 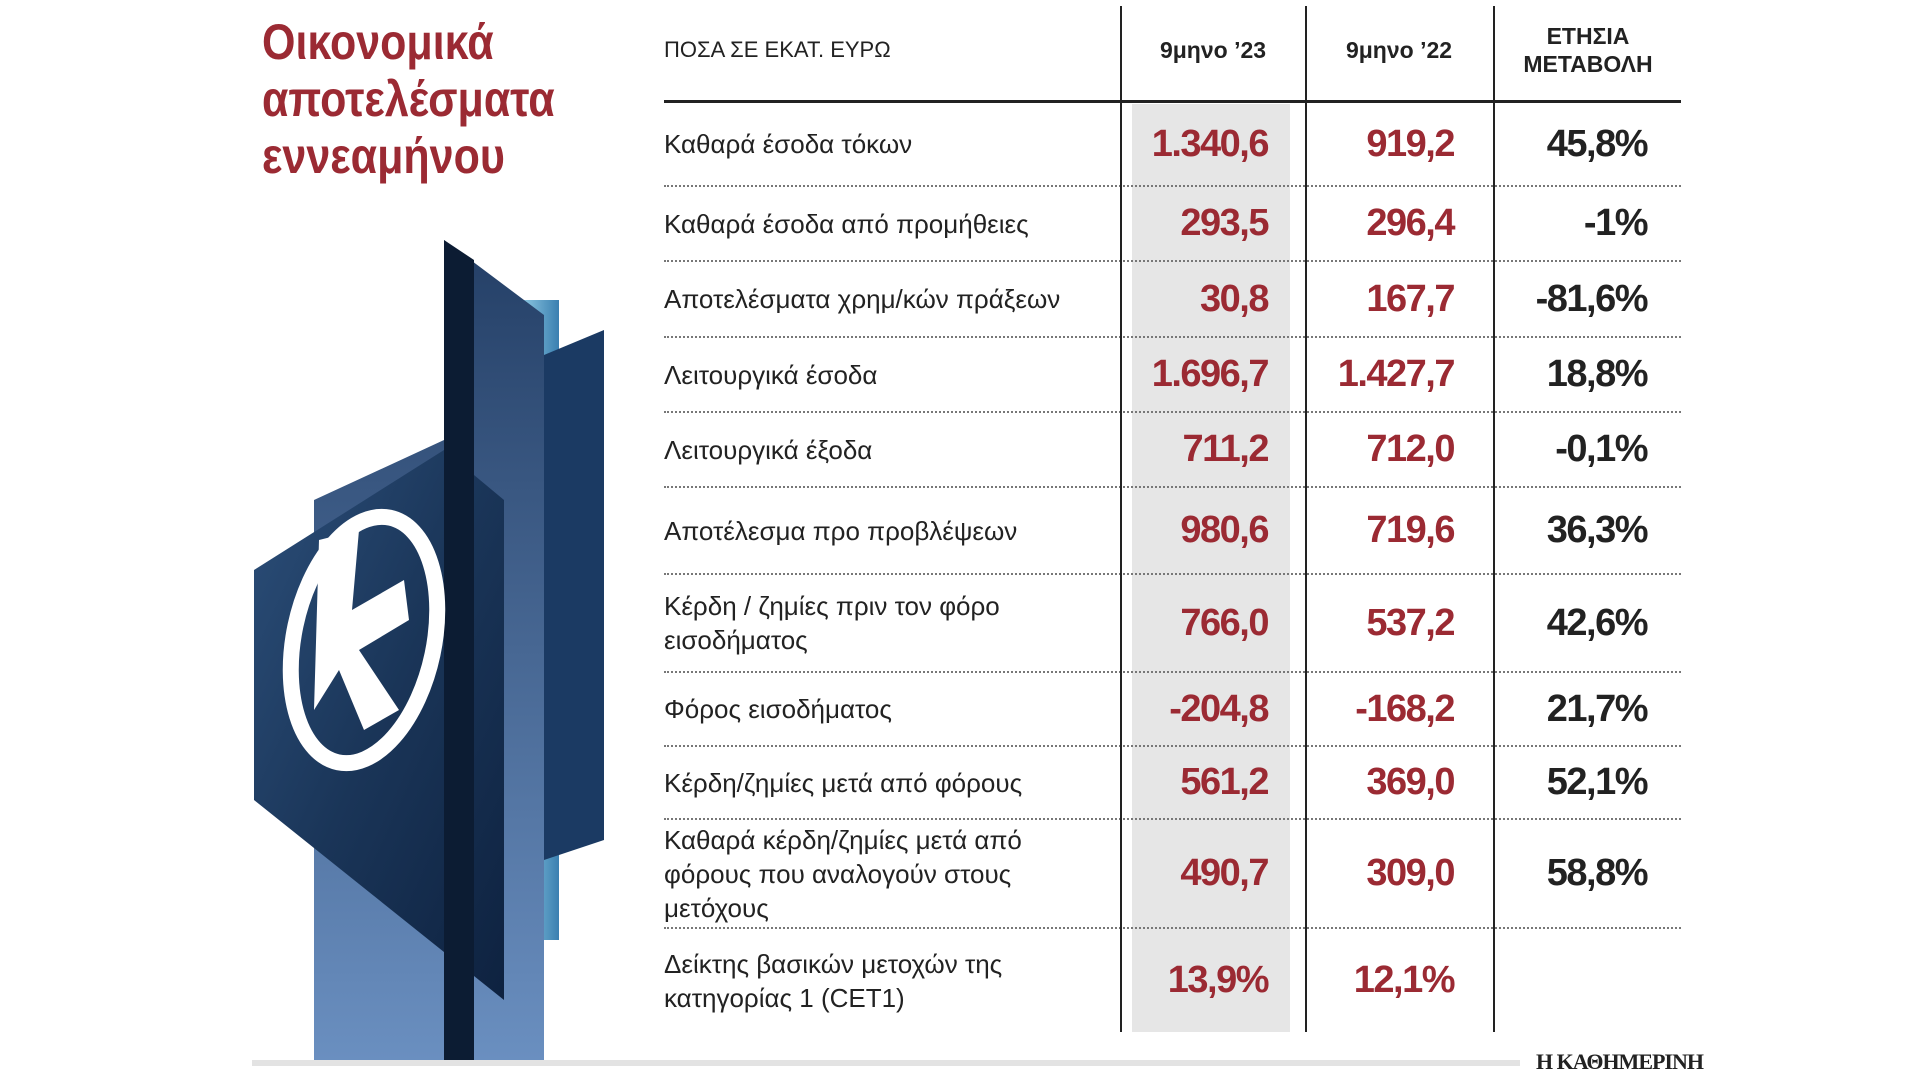 I want to click on value-text: 490,7, so click(x=1224, y=873).